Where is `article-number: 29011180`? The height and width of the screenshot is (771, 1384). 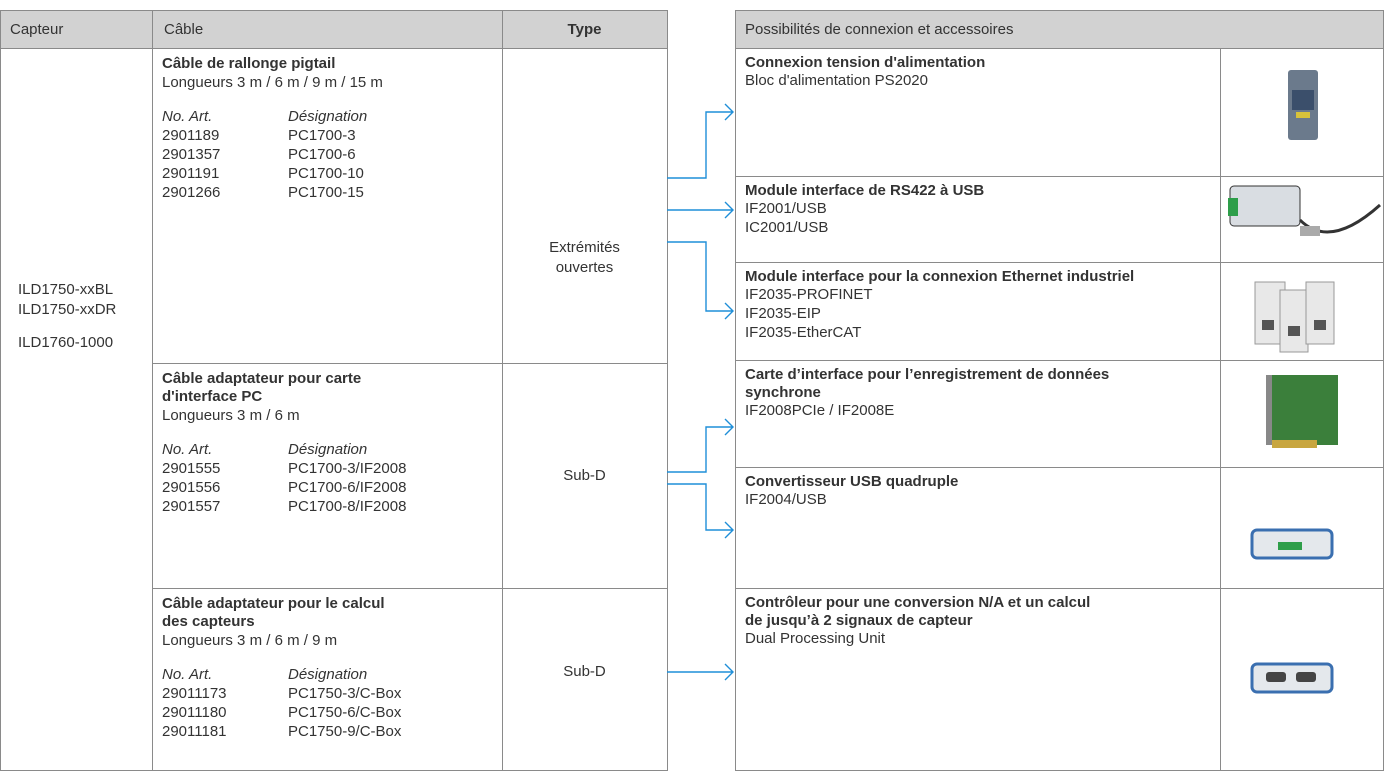
article-number: 29011180 is located at coordinates (194, 712).